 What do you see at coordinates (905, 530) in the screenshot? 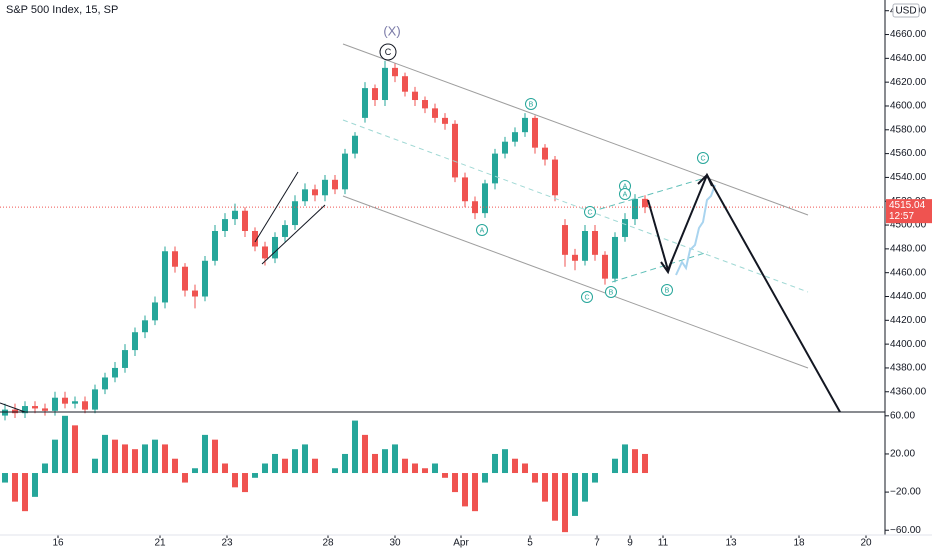
I see `y-tick-label: −60.00` at bounding box center [905, 530].